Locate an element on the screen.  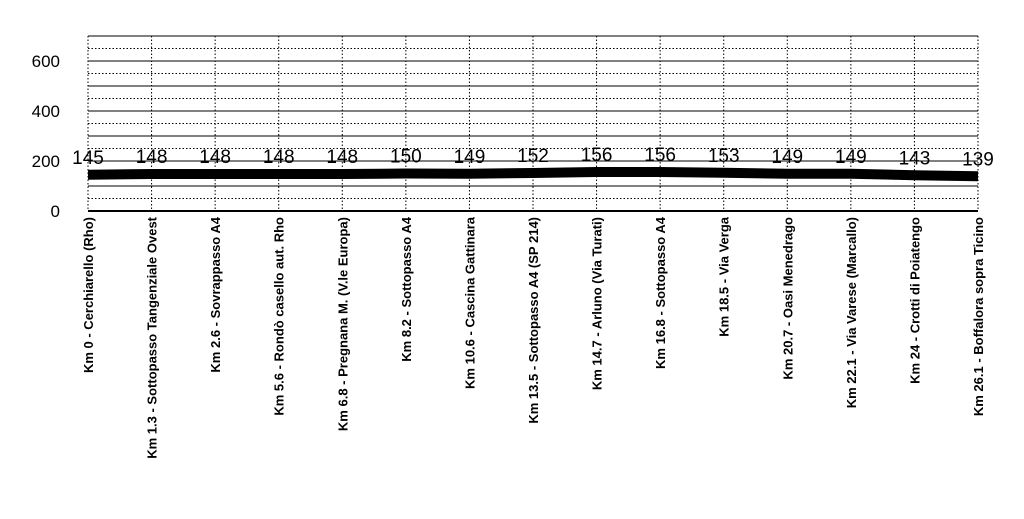
x-tick-label: Km 8.2 - Sottopasso A4 is located at coordinates (406, 288).